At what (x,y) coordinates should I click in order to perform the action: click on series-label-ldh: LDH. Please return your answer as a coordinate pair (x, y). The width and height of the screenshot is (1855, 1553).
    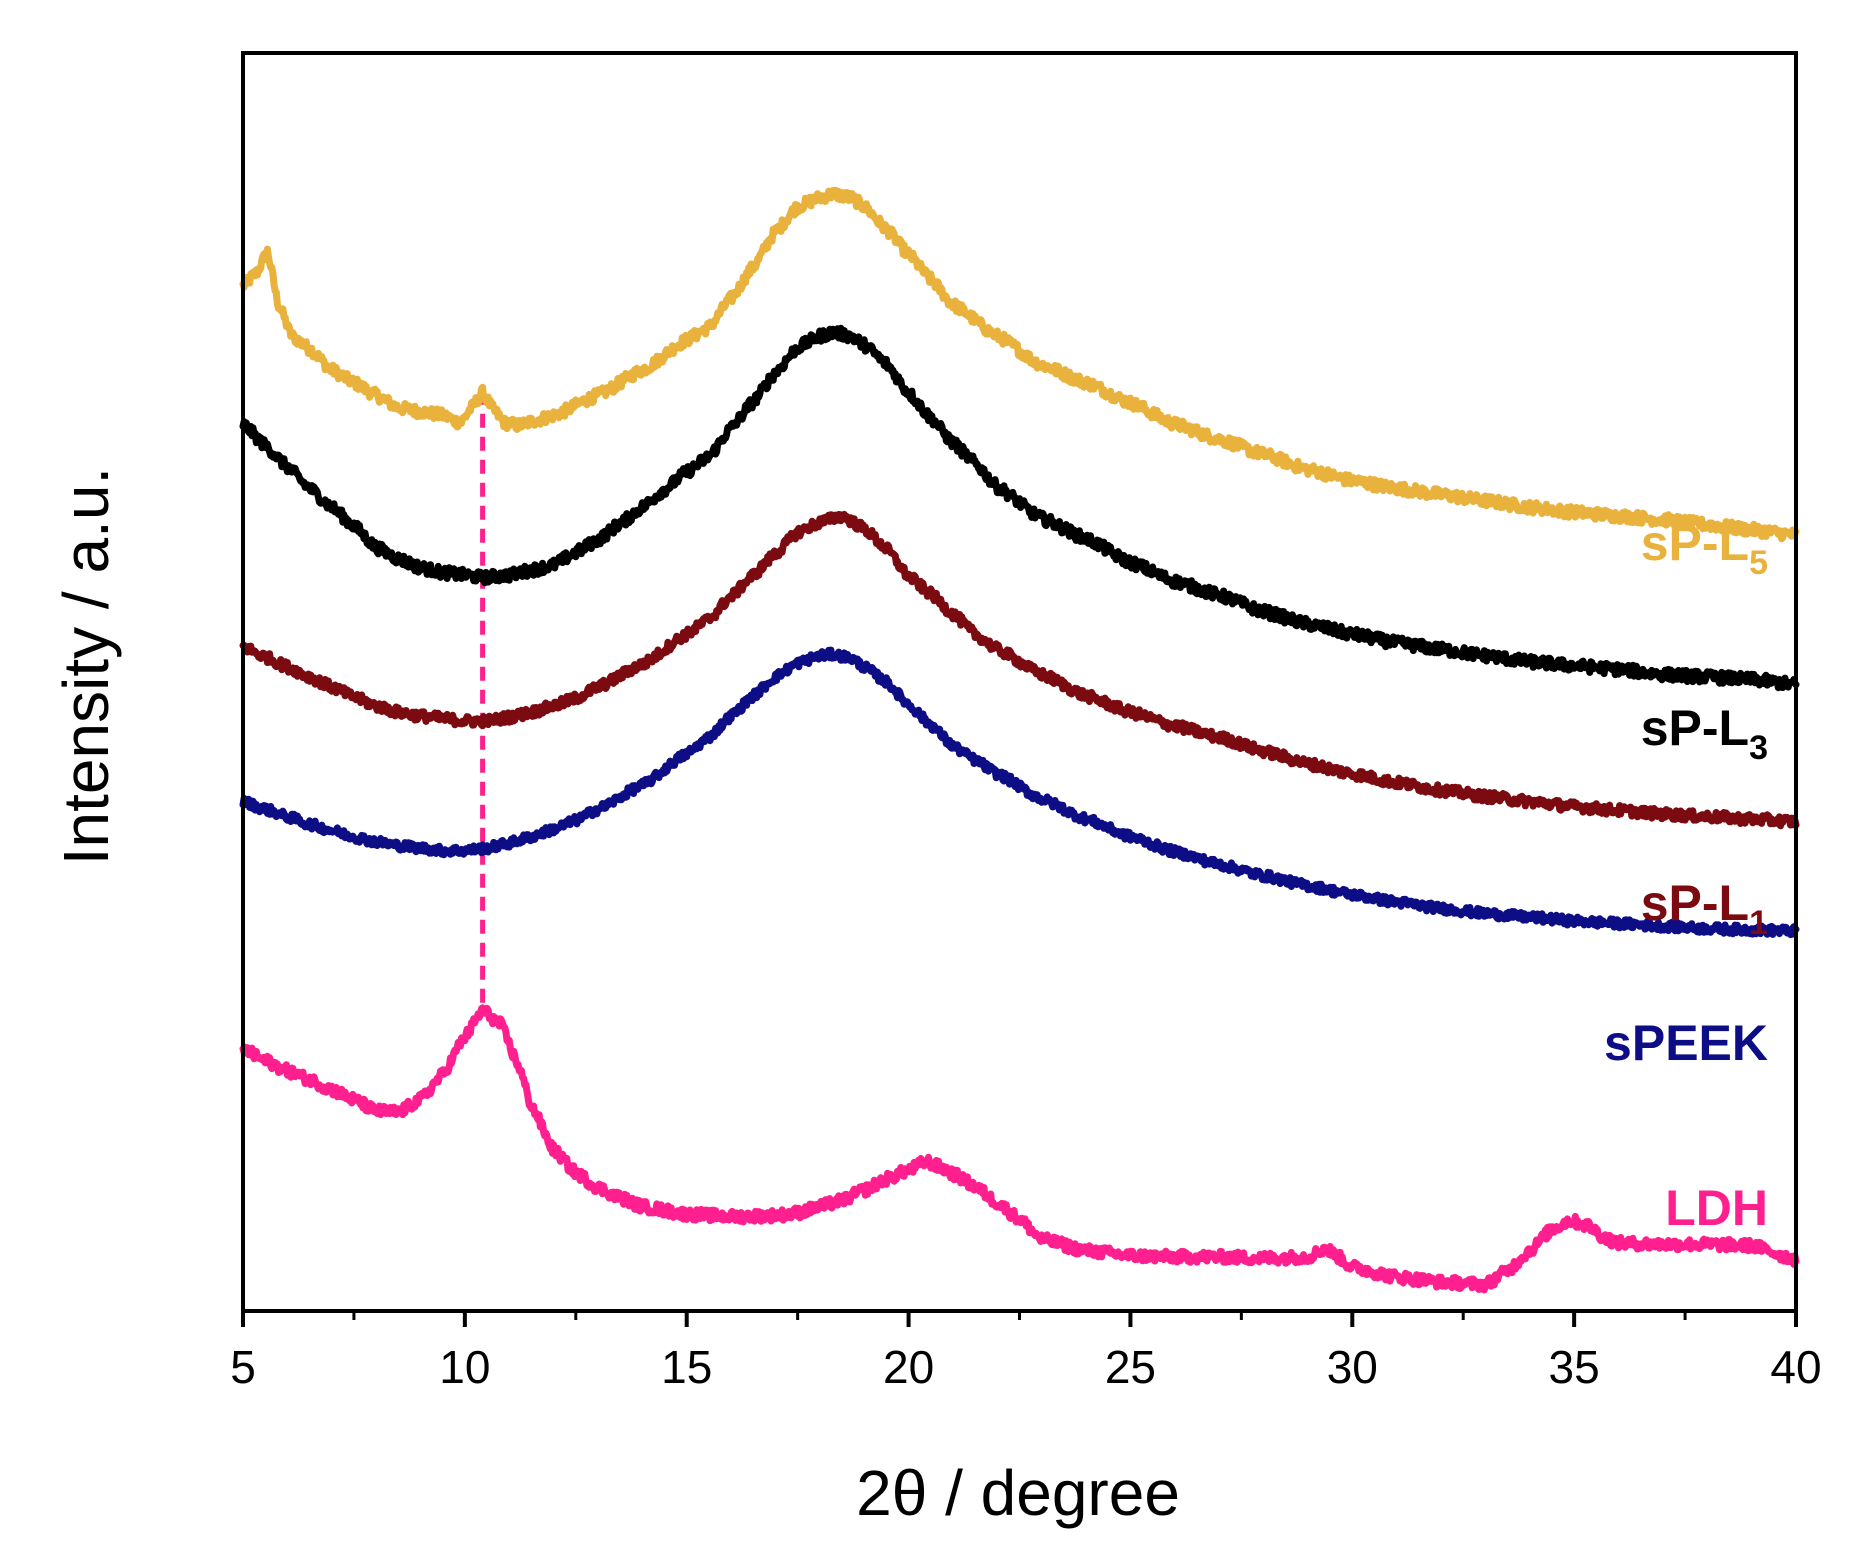
    Looking at the image, I should click on (1716, 1208).